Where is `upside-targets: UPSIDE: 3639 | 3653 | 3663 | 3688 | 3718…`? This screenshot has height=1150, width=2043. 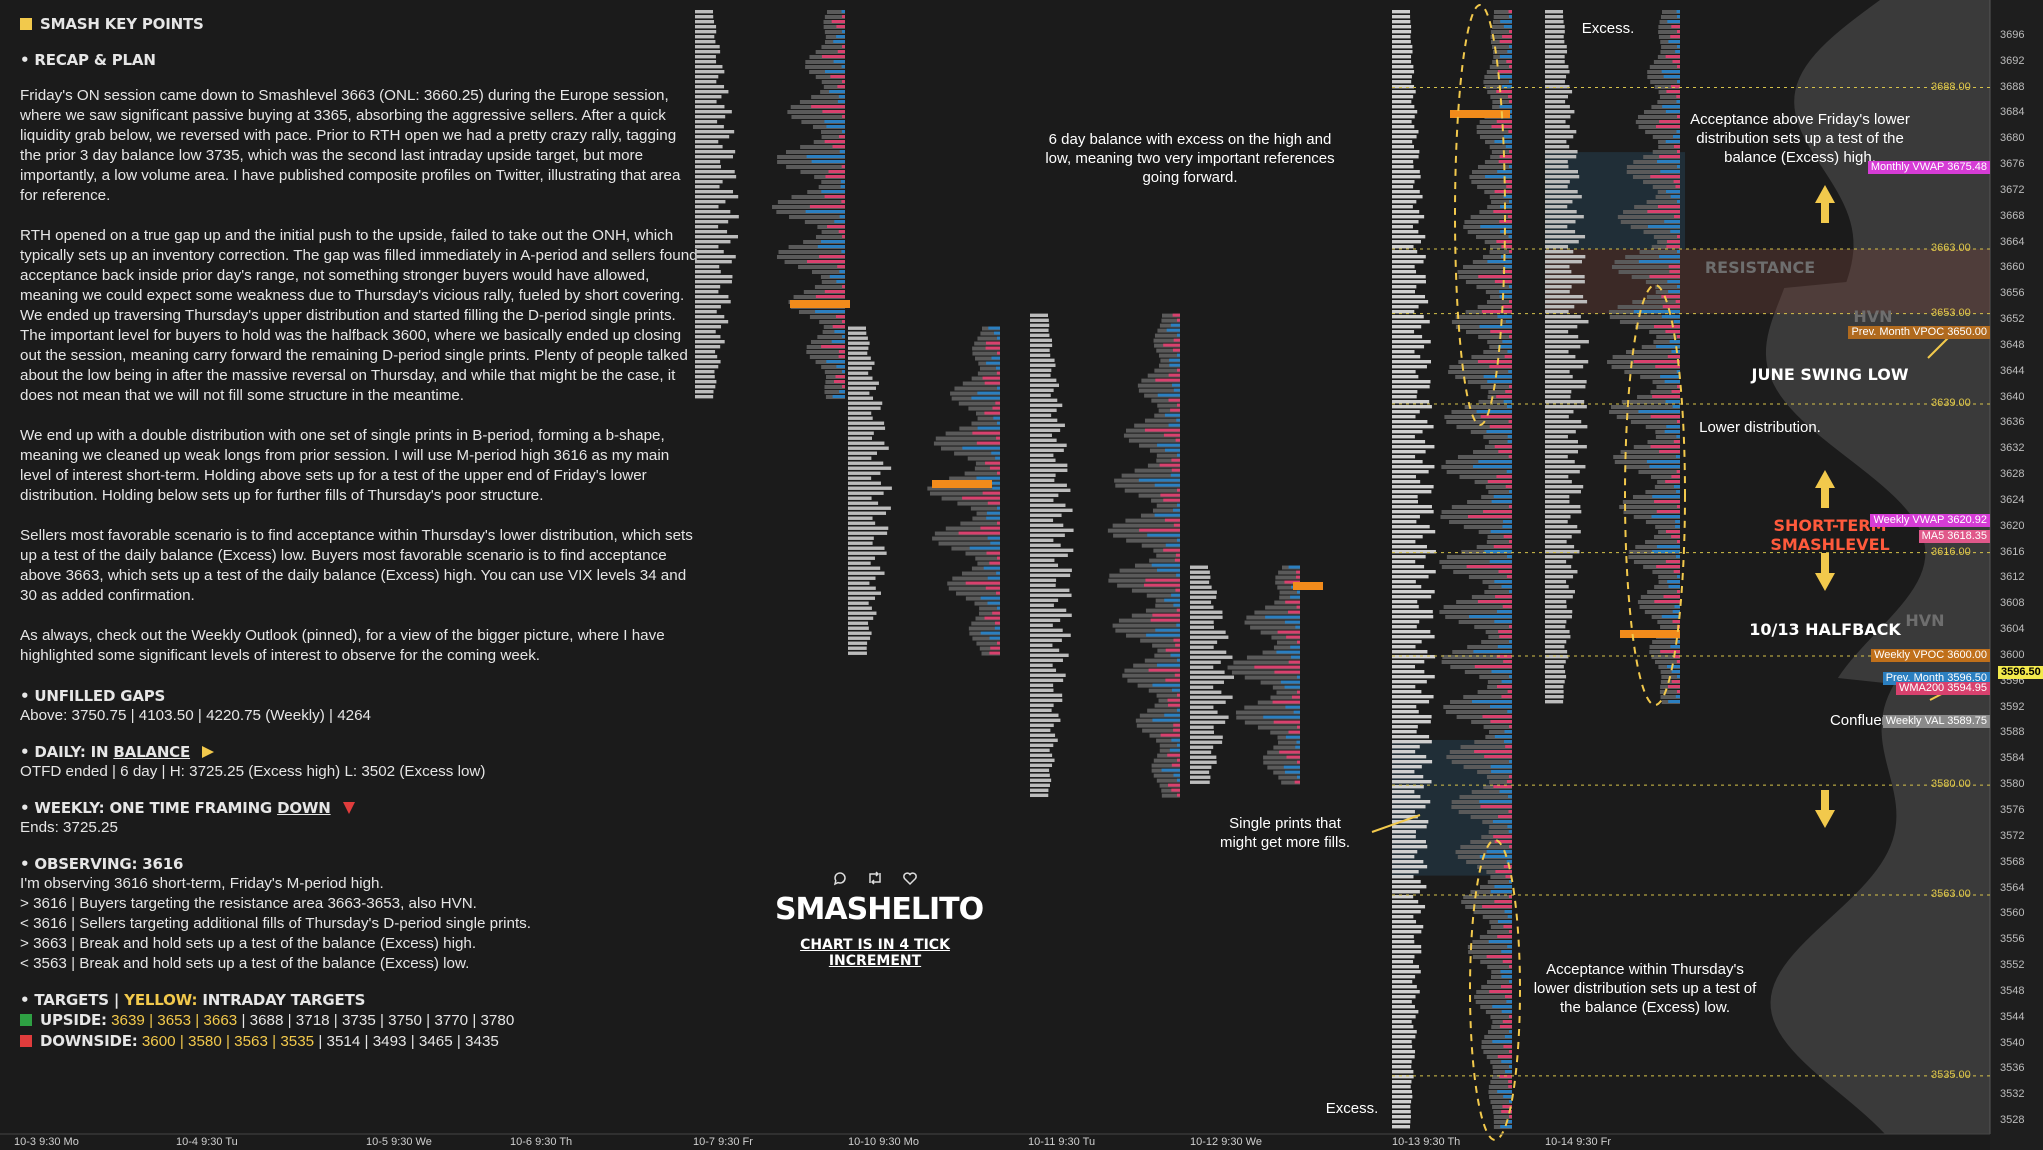
upside-targets: UPSIDE: 3639 | 3653 | 3663 | 3688 | 3718… is located at coordinates (360, 1020).